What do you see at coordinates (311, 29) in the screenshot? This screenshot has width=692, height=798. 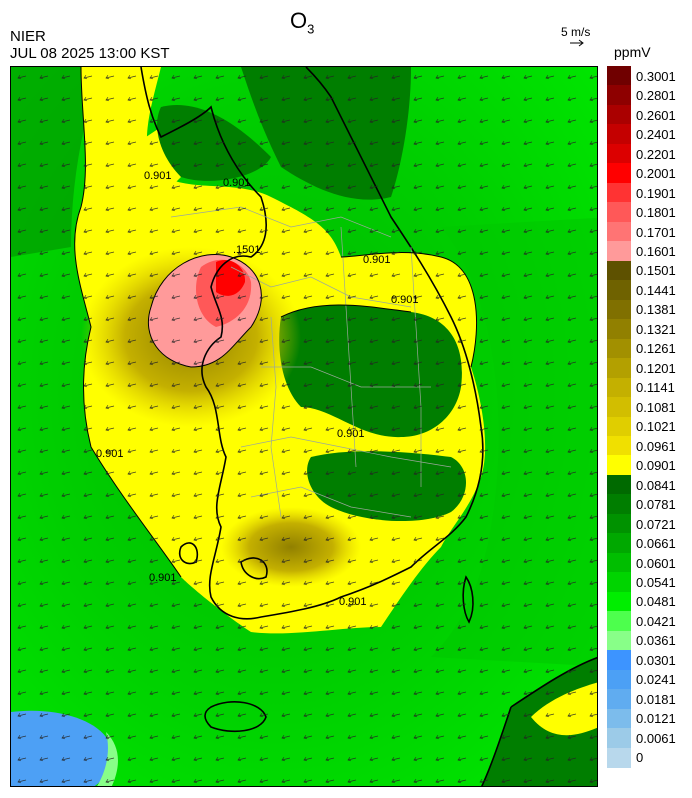 I see `title-subscript: 3` at bounding box center [311, 29].